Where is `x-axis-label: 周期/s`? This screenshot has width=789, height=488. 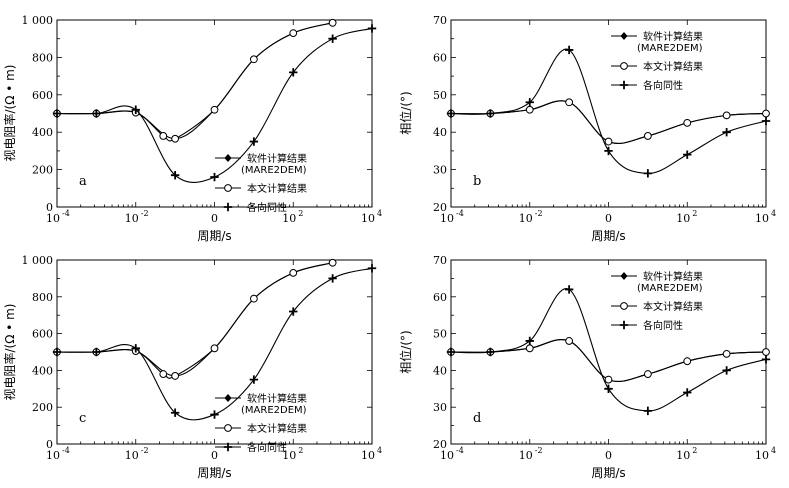 x-axis-label: 周期/s is located at coordinates (608, 473).